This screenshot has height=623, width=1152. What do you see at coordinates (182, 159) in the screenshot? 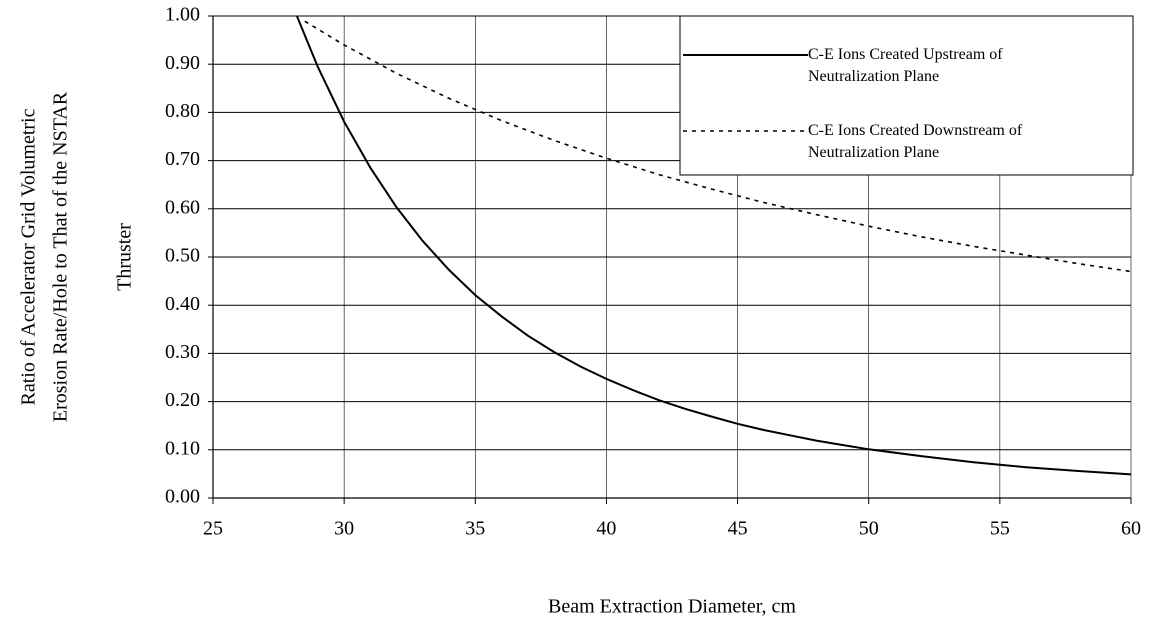
I see `y-tick-label: 0.70` at bounding box center [182, 159].